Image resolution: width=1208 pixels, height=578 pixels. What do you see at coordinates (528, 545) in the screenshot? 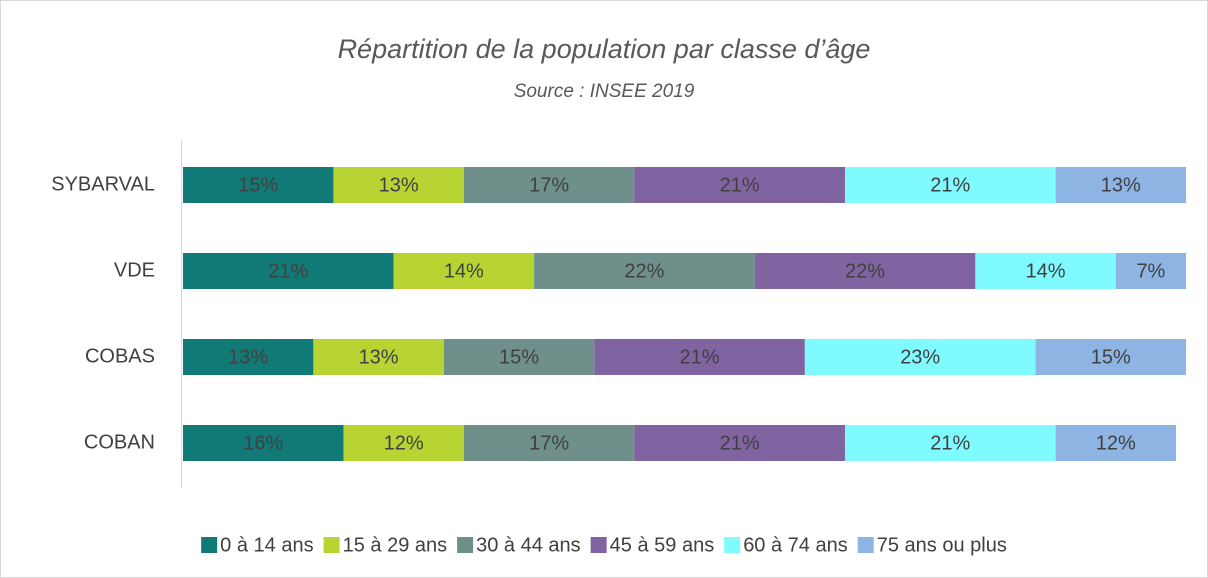
I see `legend-label: 30 à 44 ans` at bounding box center [528, 545].